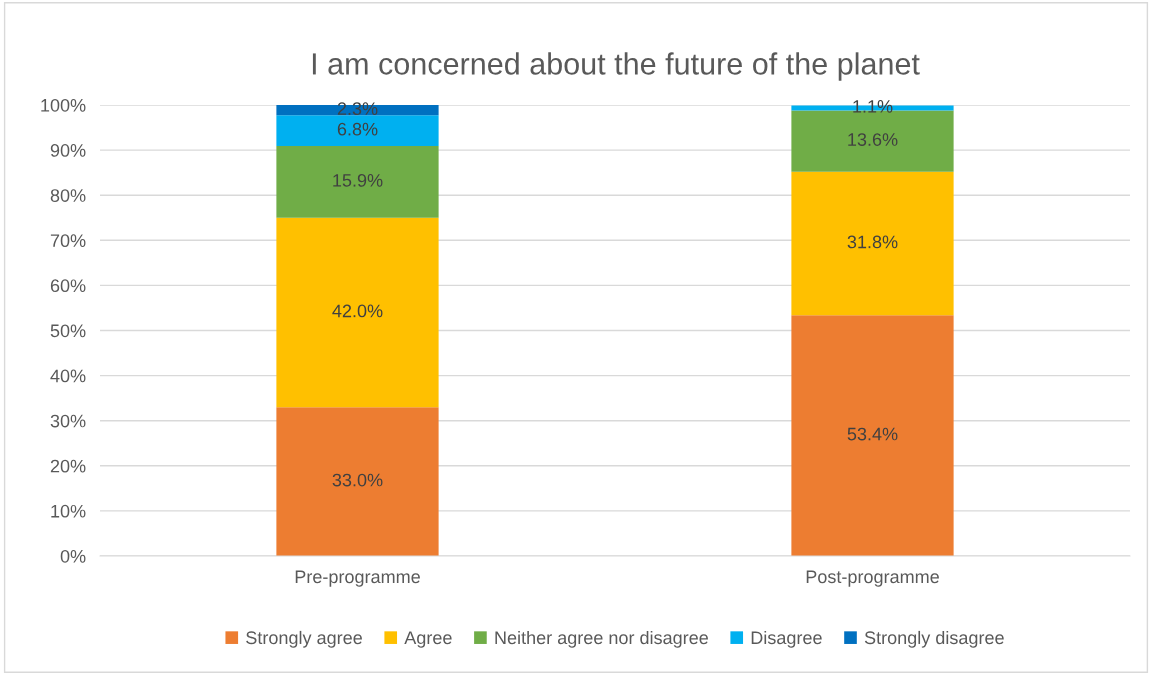 This screenshot has width=1152, height=675. What do you see at coordinates (73, 556) in the screenshot?
I see `y-tick-label: 0%` at bounding box center [73, 556].